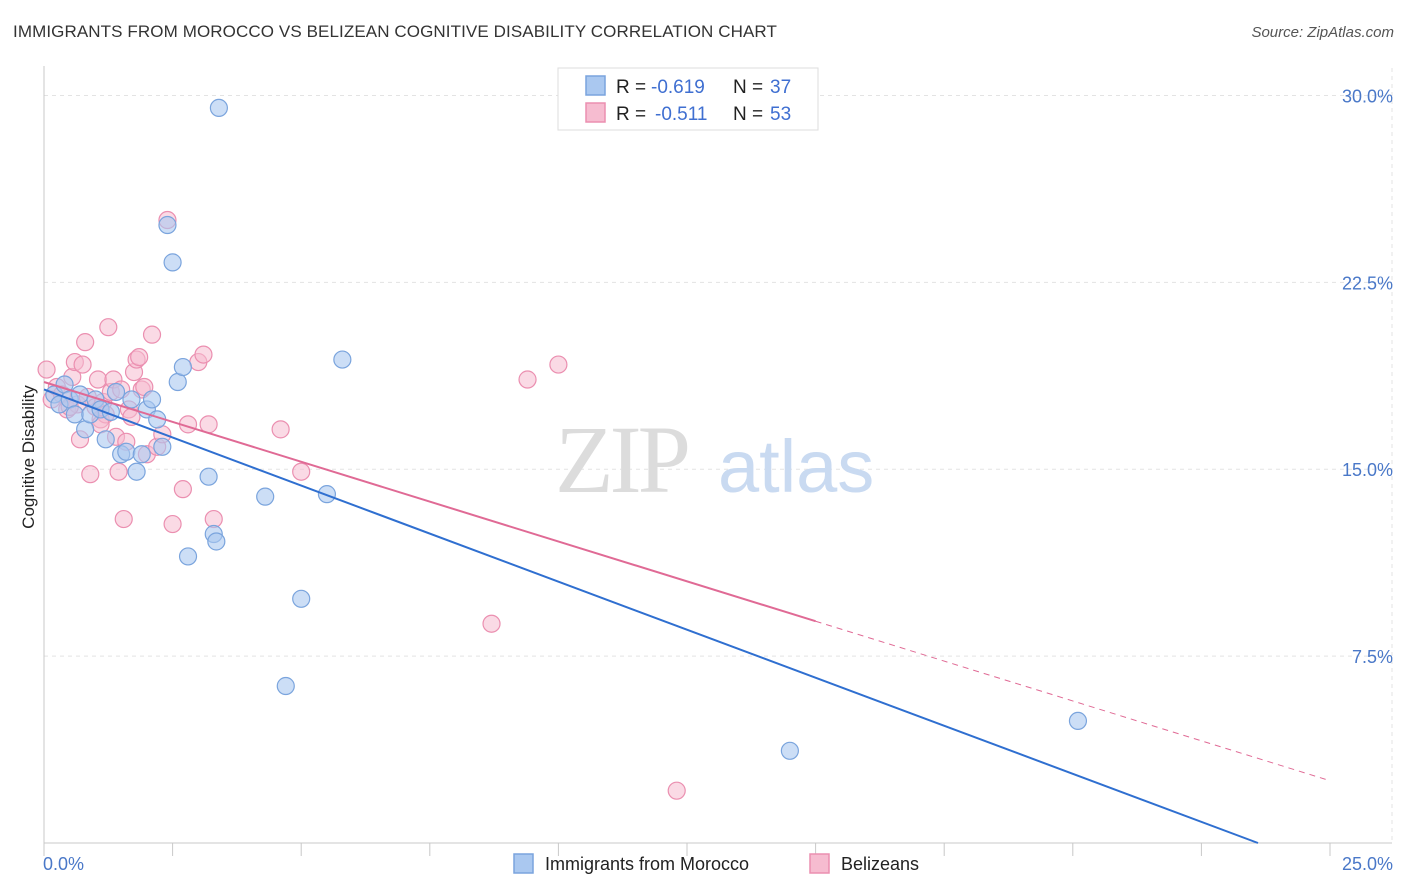 This screenshot has height=892, width=1406. I want to click on bottom-legend-belizeans: Belizeans, so click(880, 864).